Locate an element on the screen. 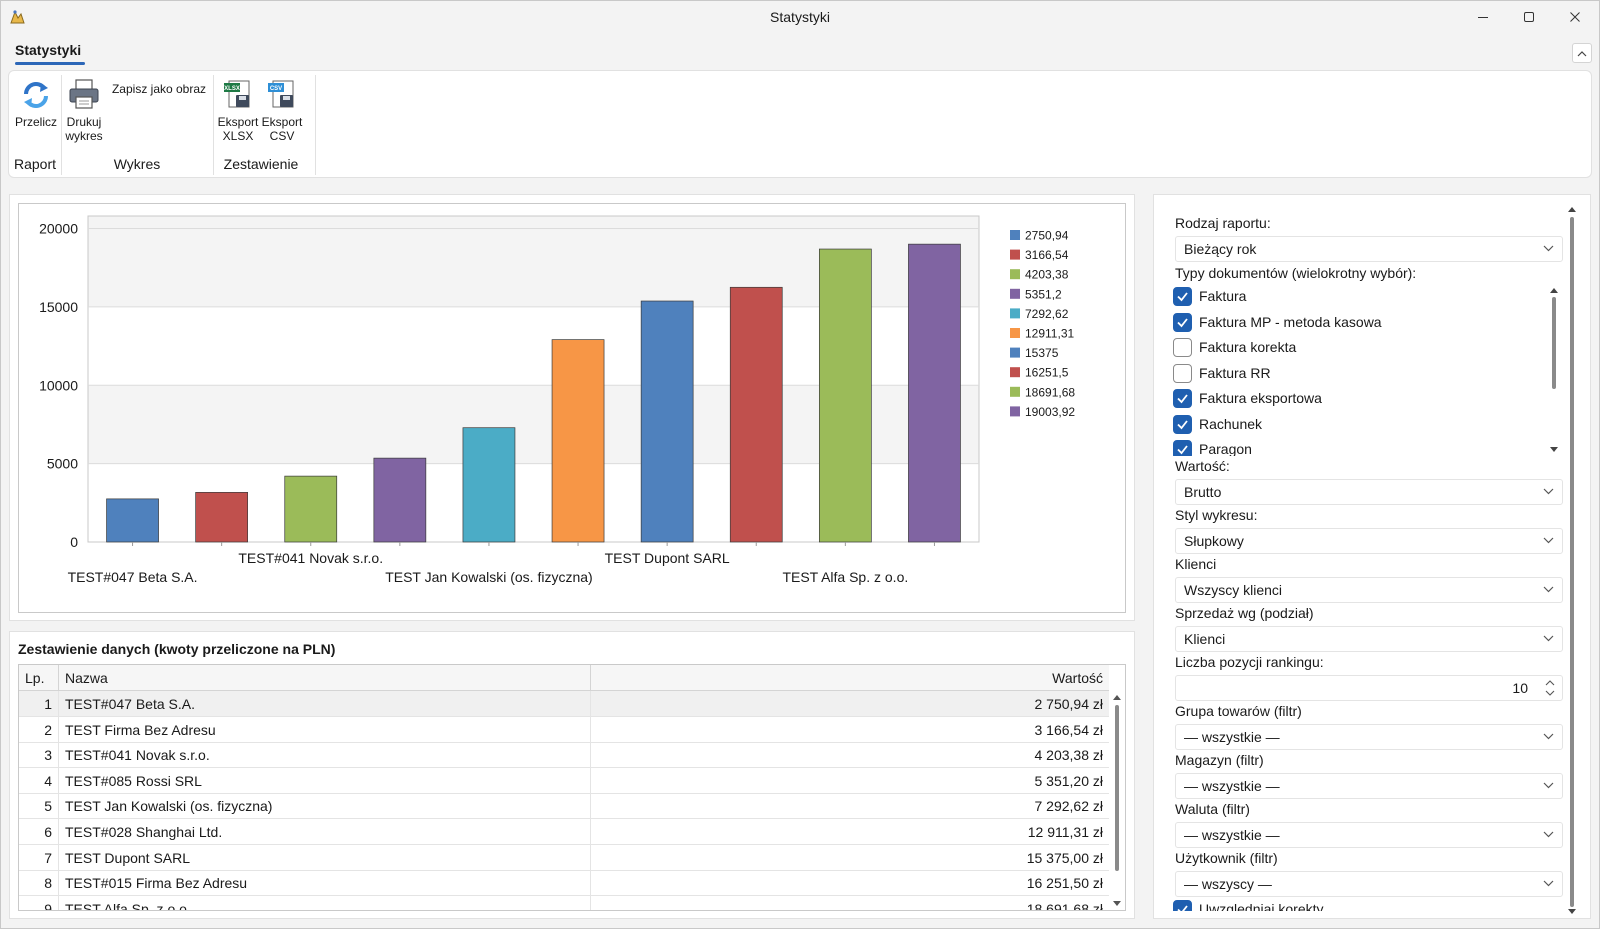 The image size is (1600, 929). table-row: 8 TEST#015 Firma Bez Adresu 16 251,50 zł is located at coordinates (564, 883).